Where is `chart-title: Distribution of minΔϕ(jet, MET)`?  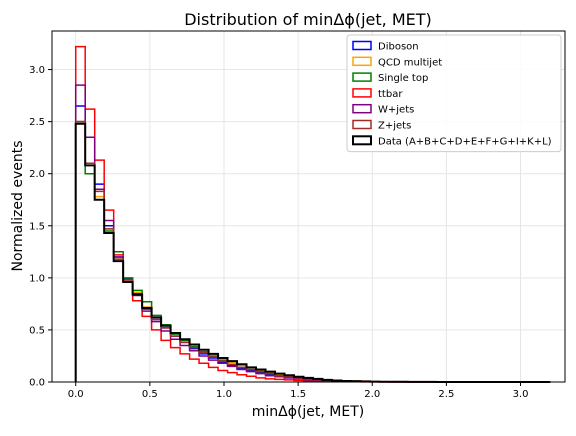
chart-title: Distribution of minΔϕ(jet, MET) is located at coordinates (308, 19).